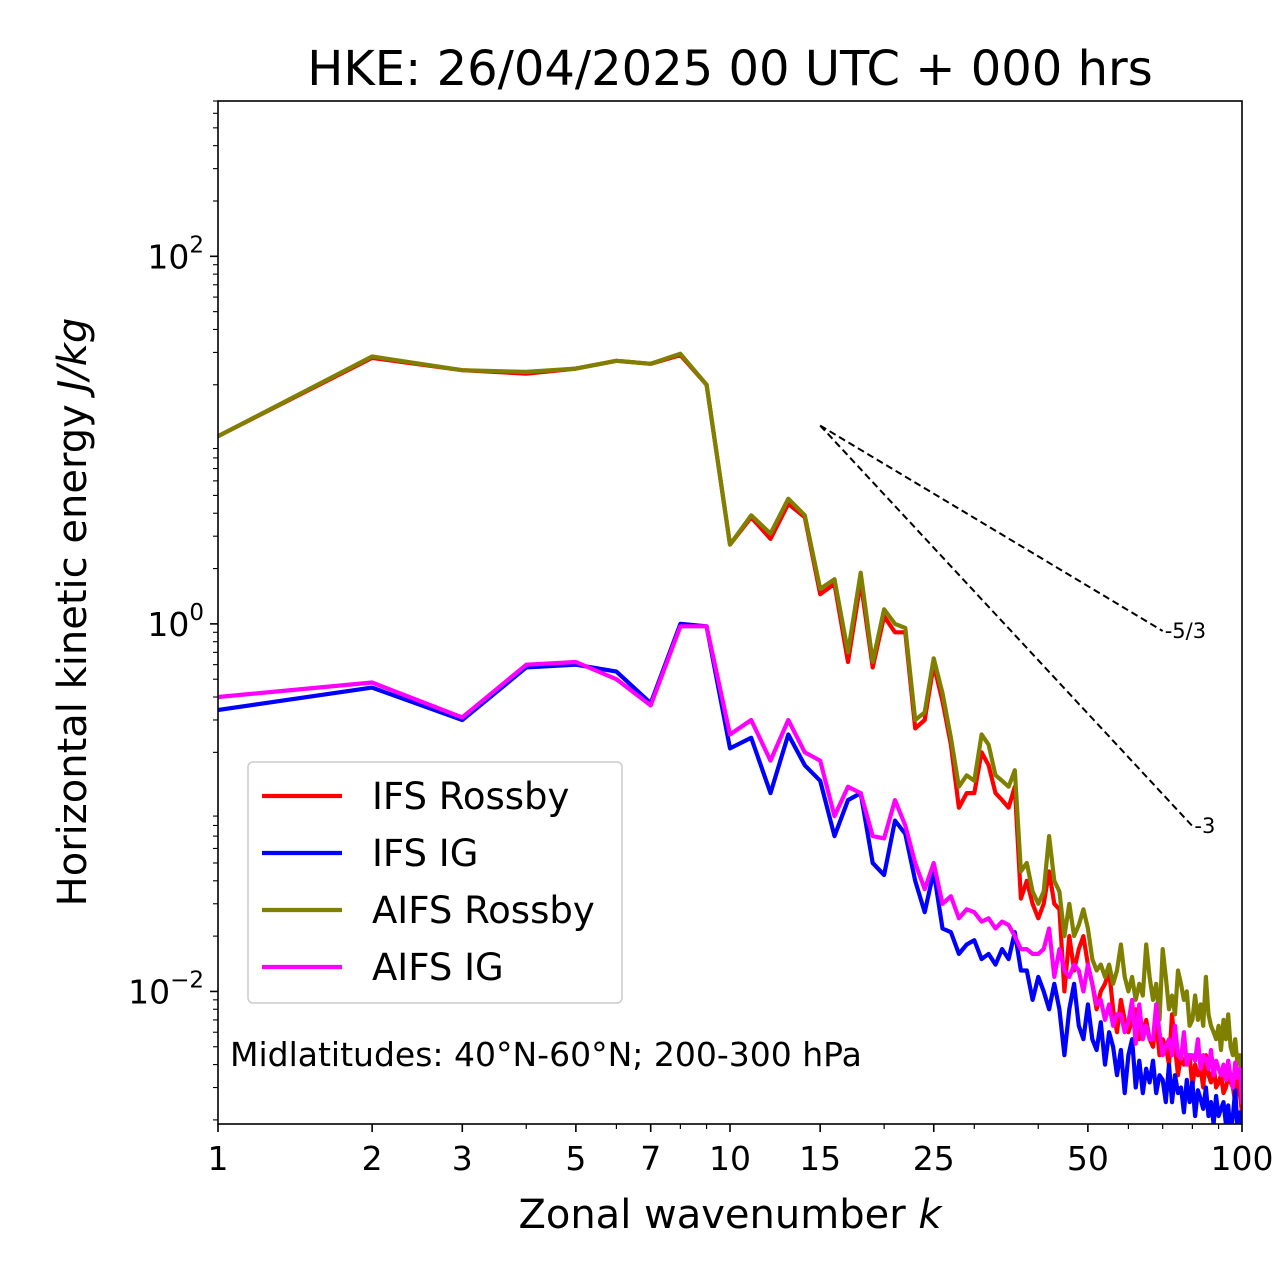  What do you see at coordinates (934, 1158) in the screenshot?
I see `x-tick-label: 25` at bounding box center [934, 1158].